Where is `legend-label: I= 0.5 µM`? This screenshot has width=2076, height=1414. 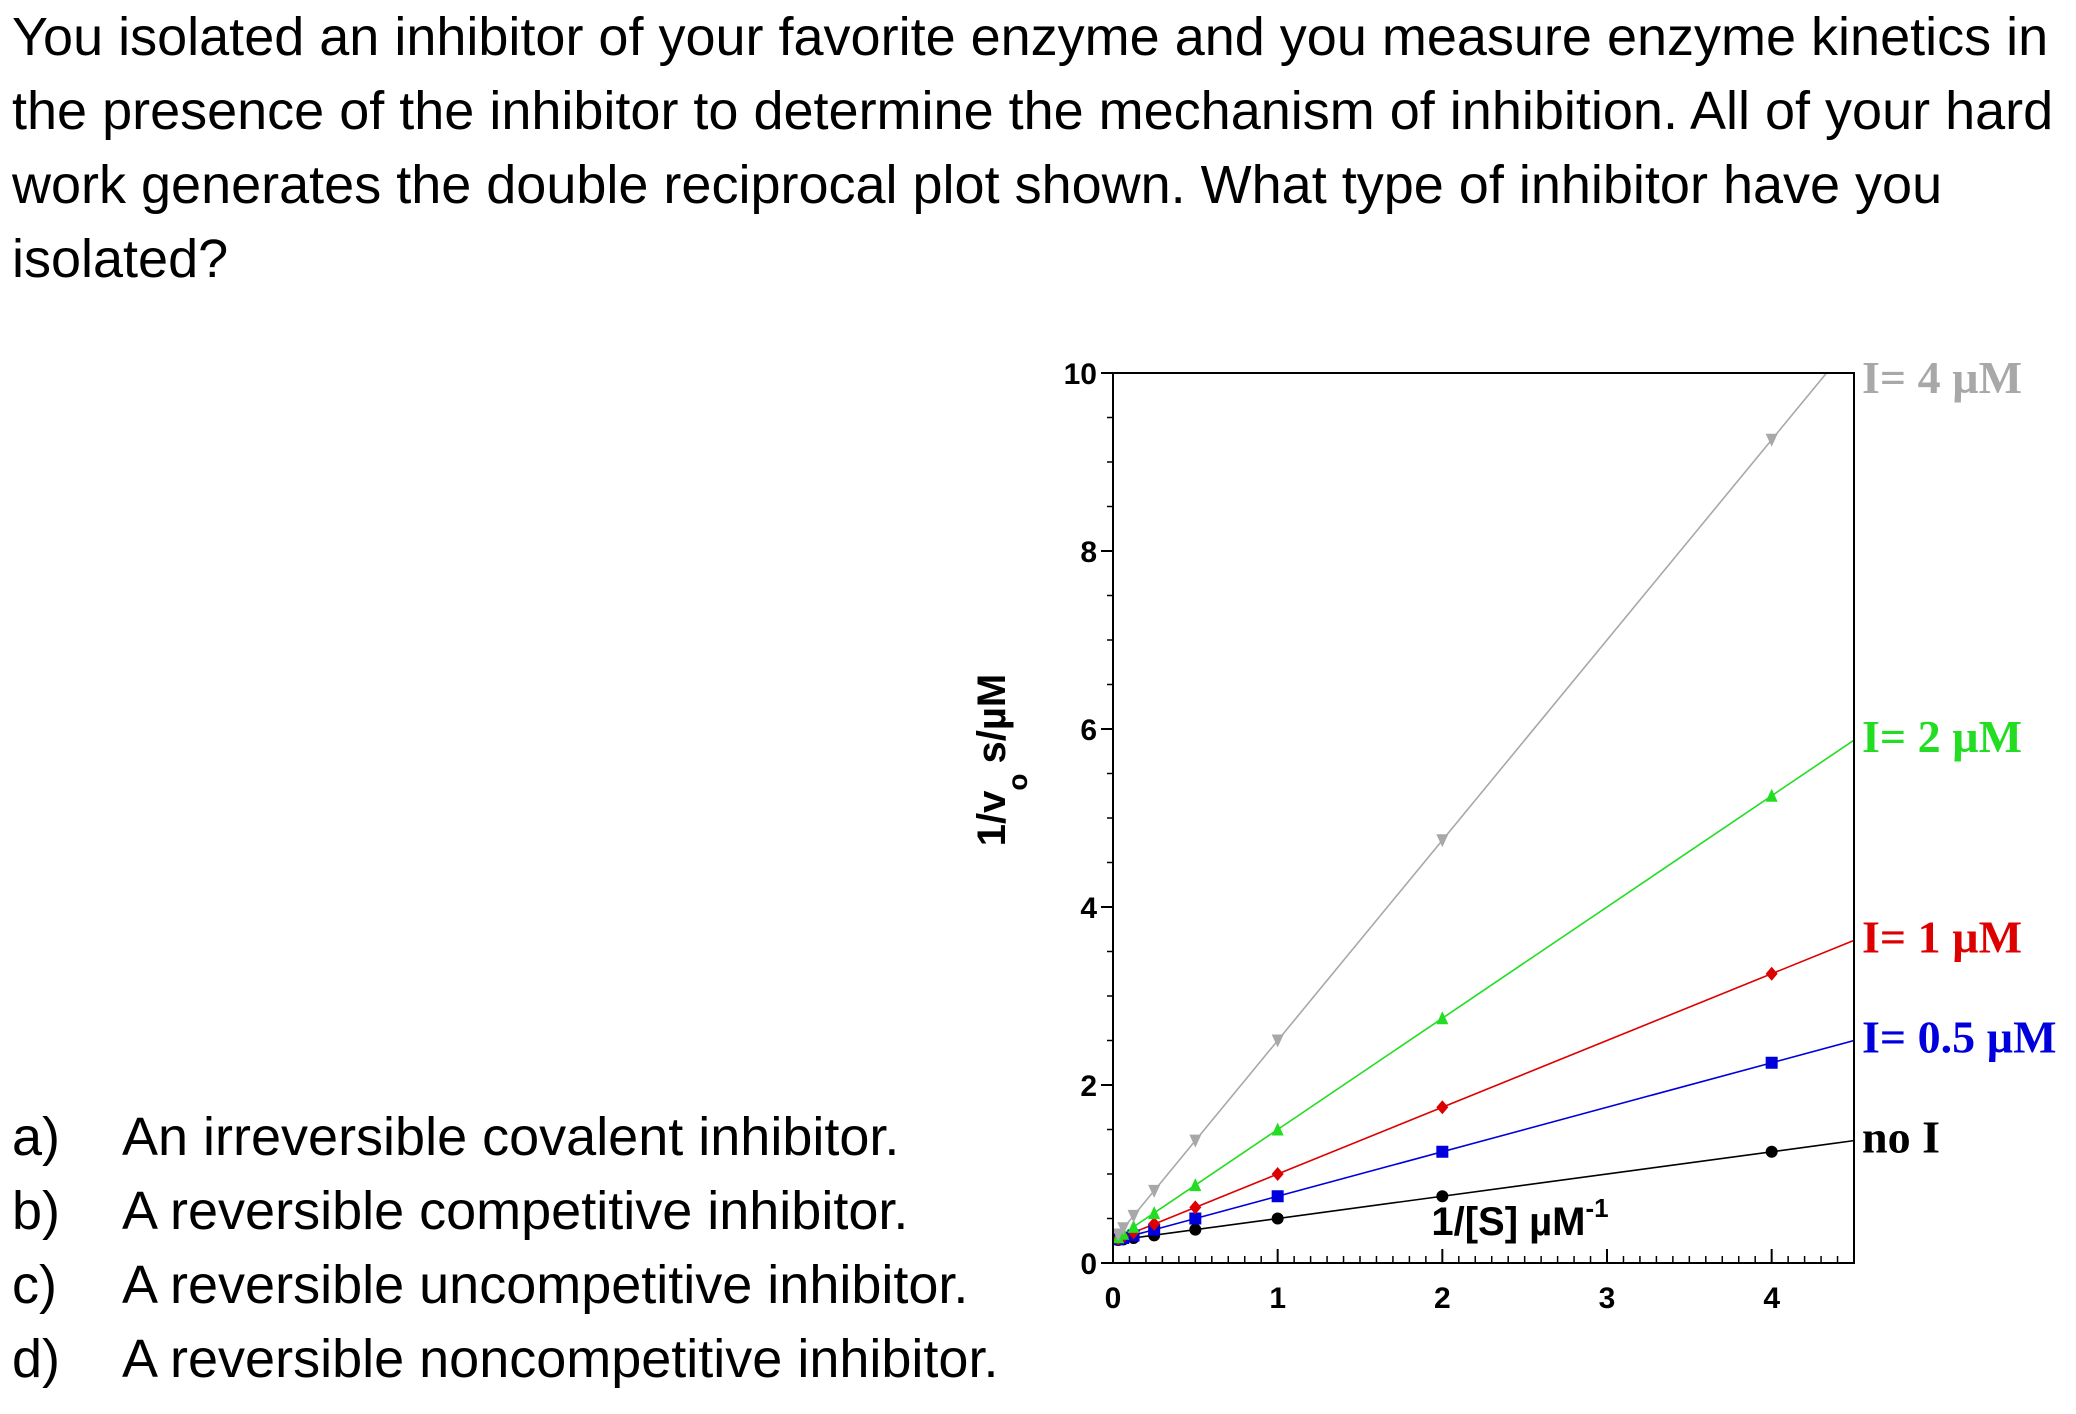
legend-label: I= 0.5 µM is located at coordinates (1959, 1037).